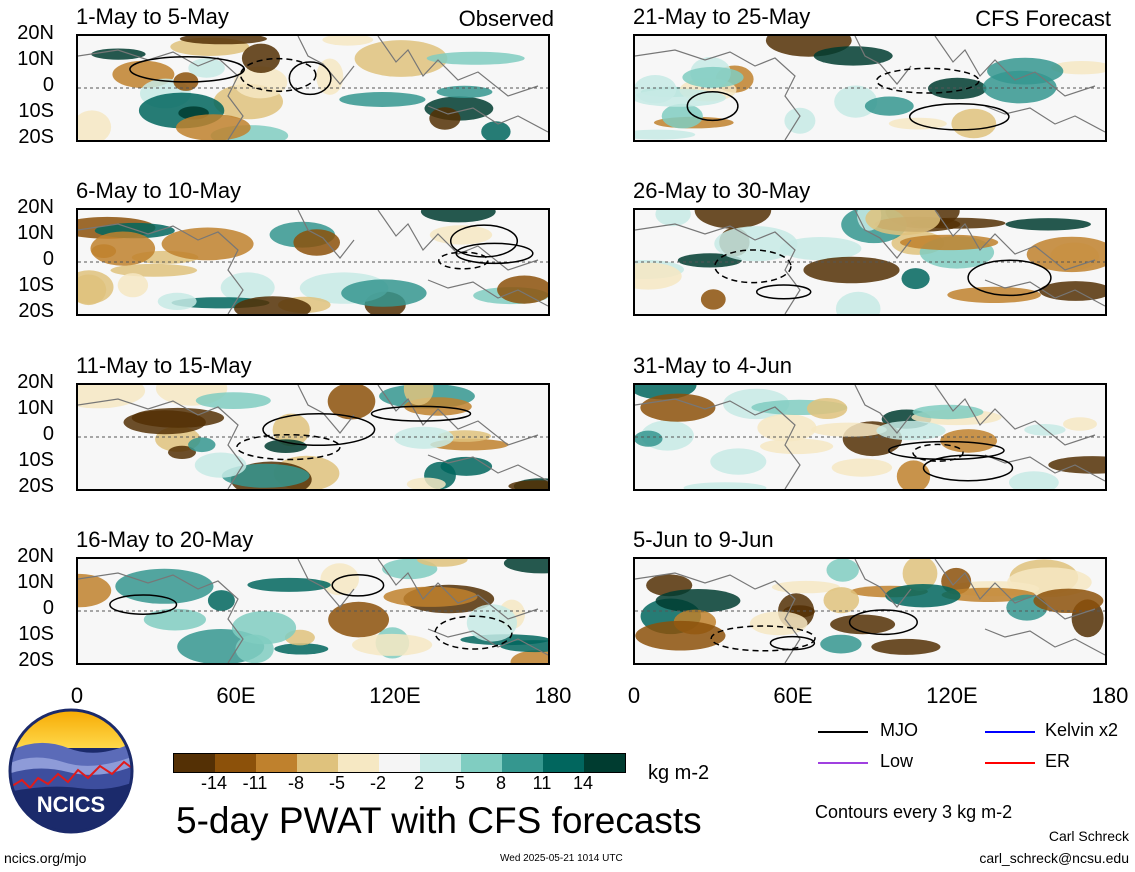 The width and height of the screenshot is (1135, 872). I want to click on legend-line-kelvin, so click(1010, 732).